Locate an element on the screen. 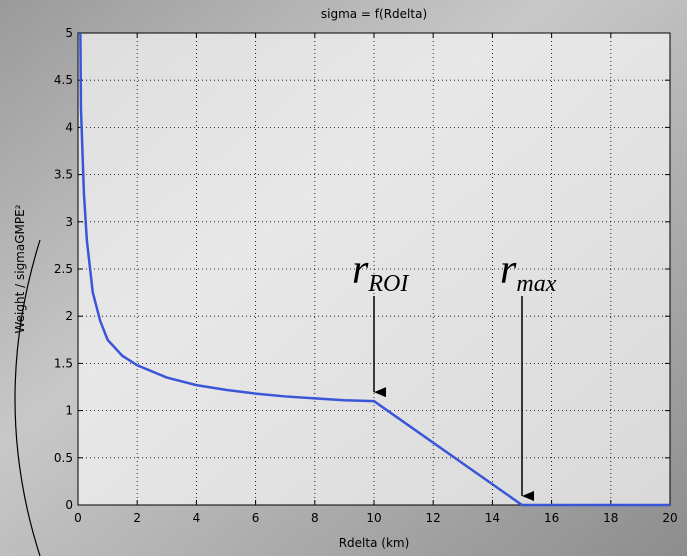  x-tick-label: 4 is located at coordinates (197, 518).